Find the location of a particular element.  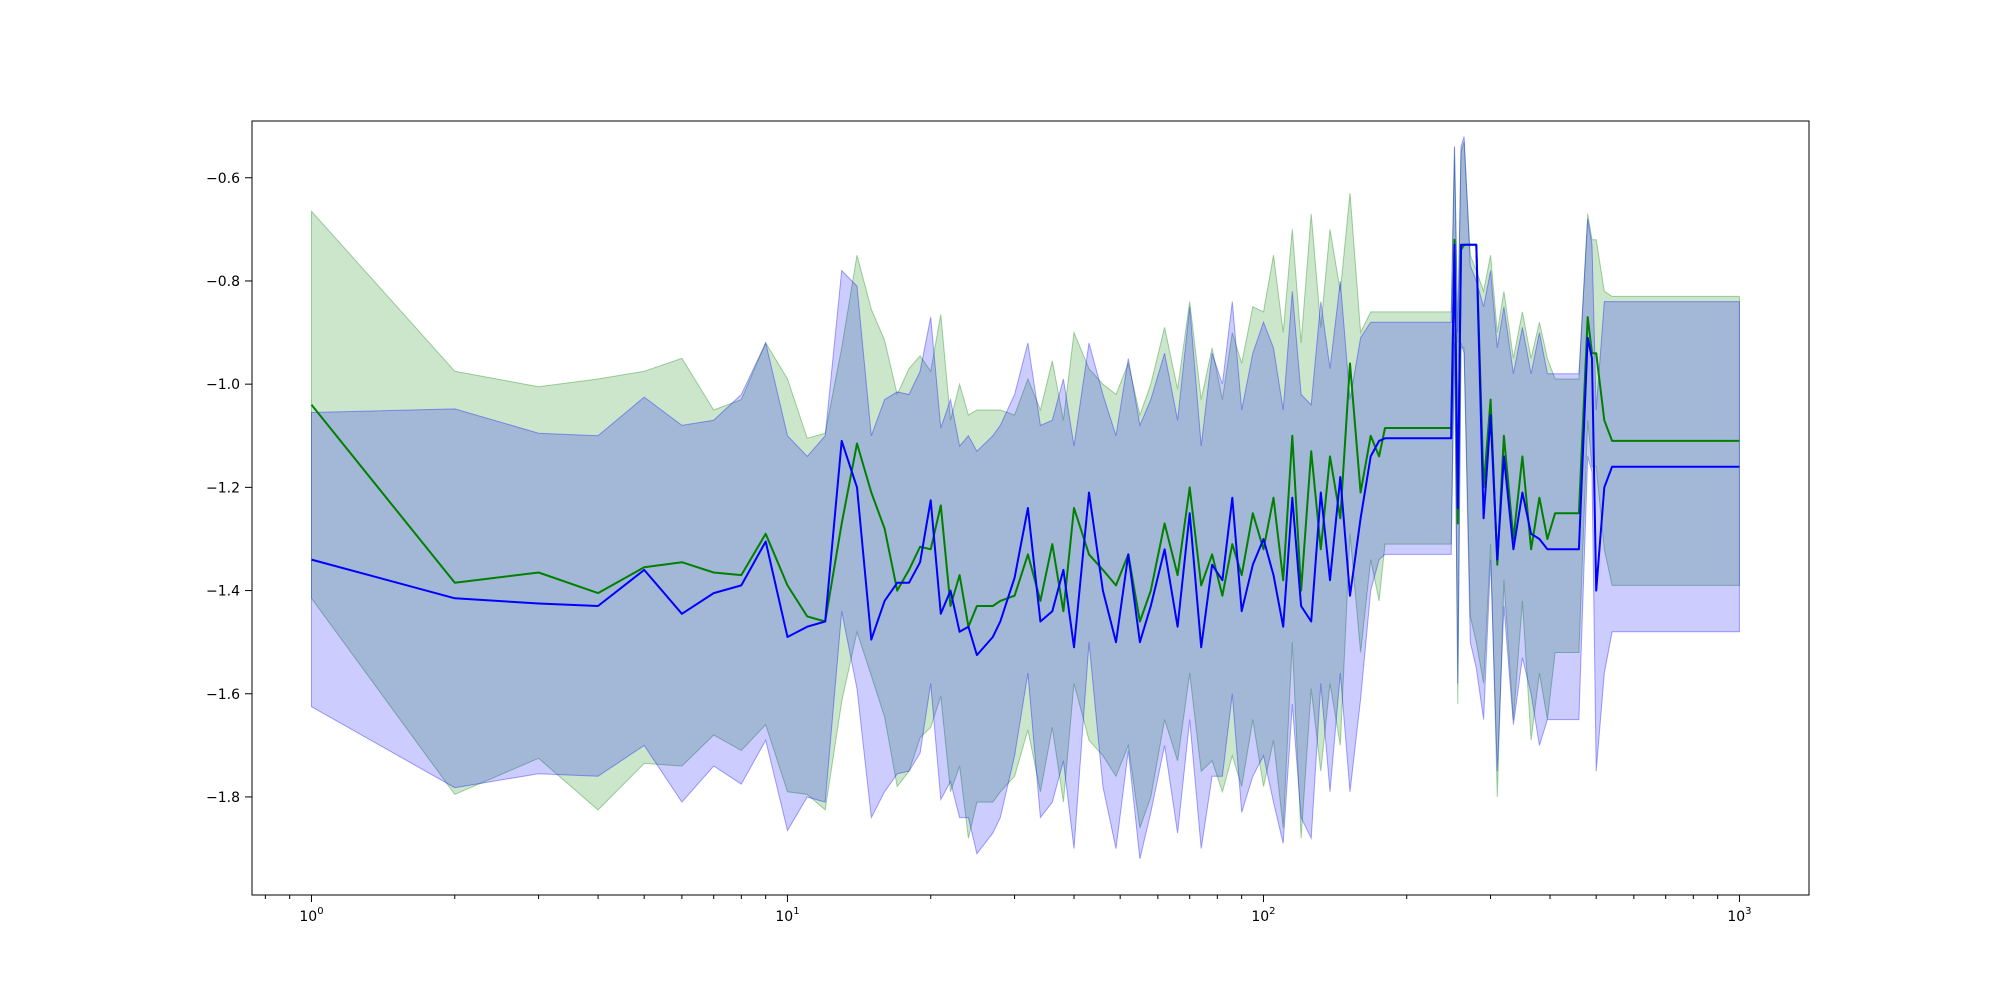

x-axis: 10⁰ 10¹ 10² 10³ is located at coordinates (1008, 910).